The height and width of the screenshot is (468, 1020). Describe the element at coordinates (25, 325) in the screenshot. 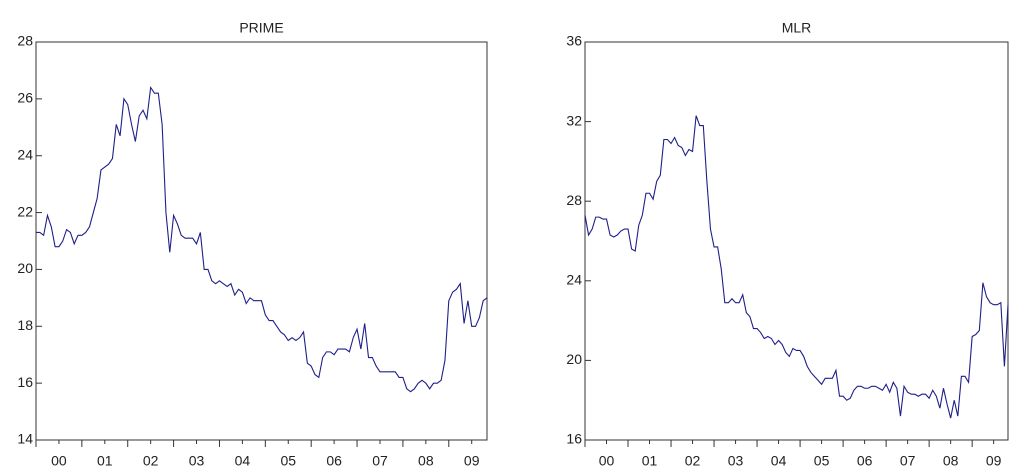

I see `y-tick-label: 18` at that location.